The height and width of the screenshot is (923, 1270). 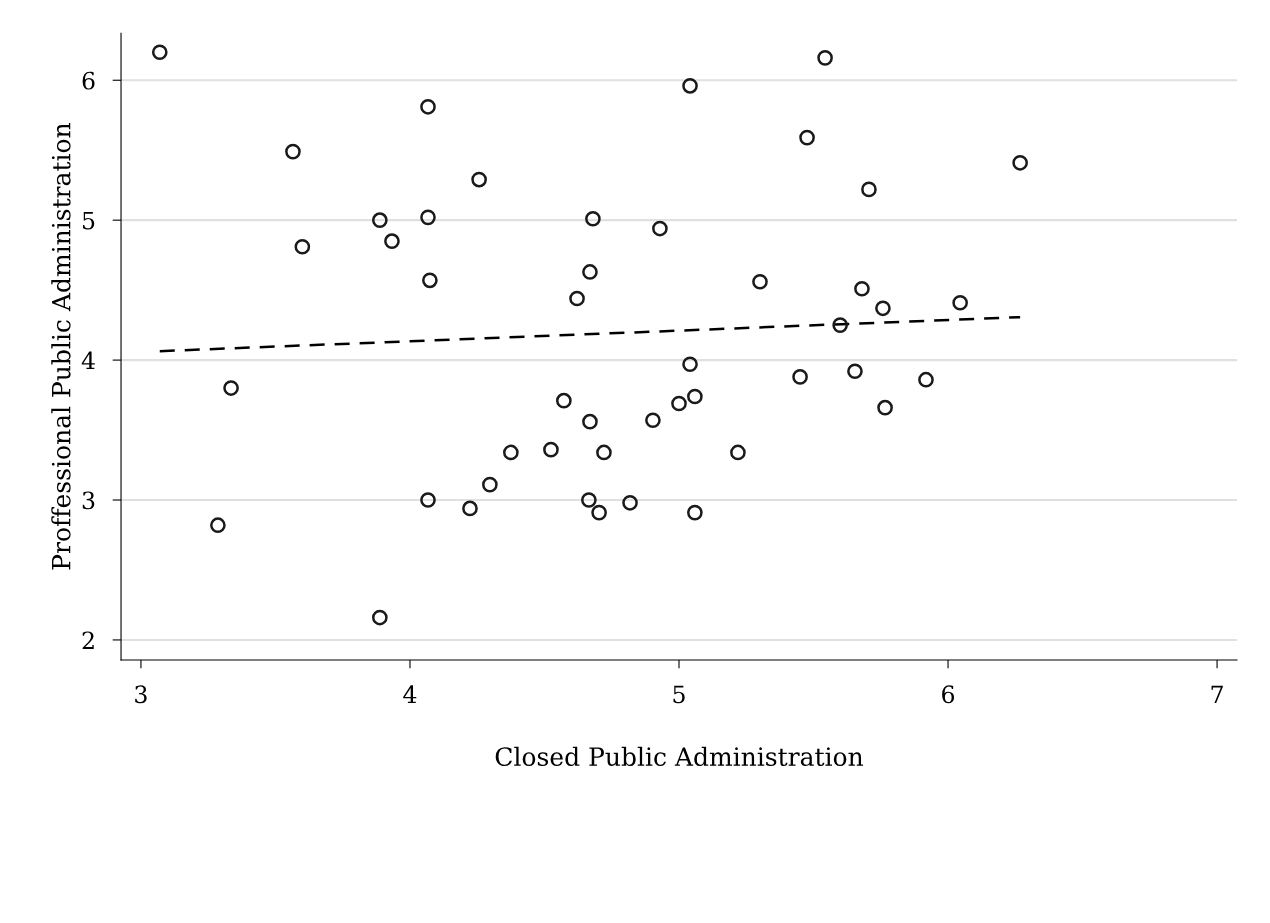 I want to click on x-tick-label: 7, so click(x=1217, y=694).